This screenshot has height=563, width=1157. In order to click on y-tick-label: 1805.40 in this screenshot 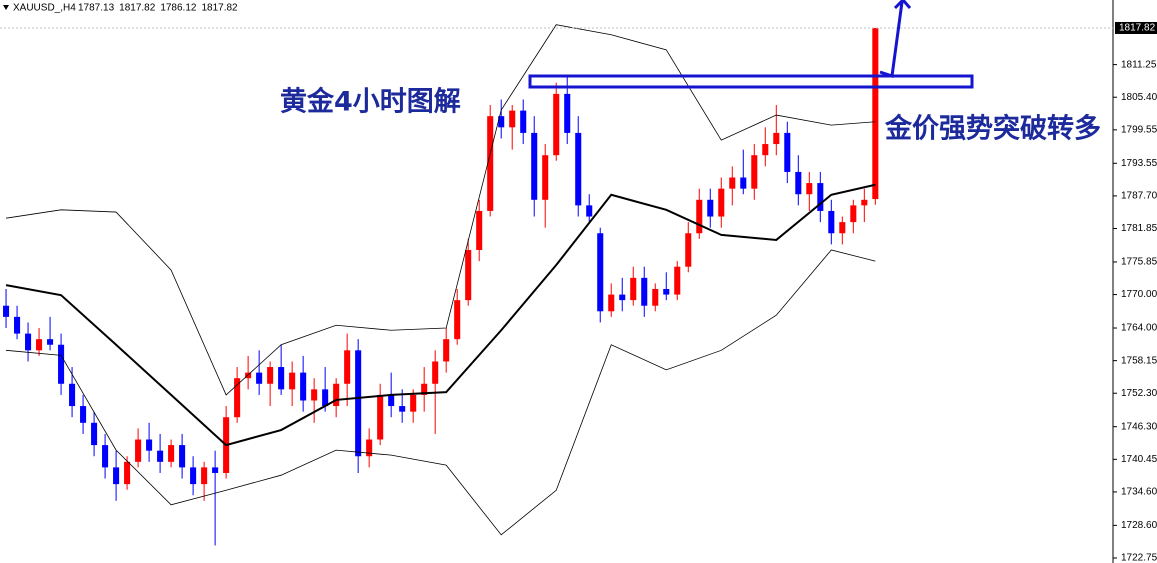, I will do `click(1139, 97)`.